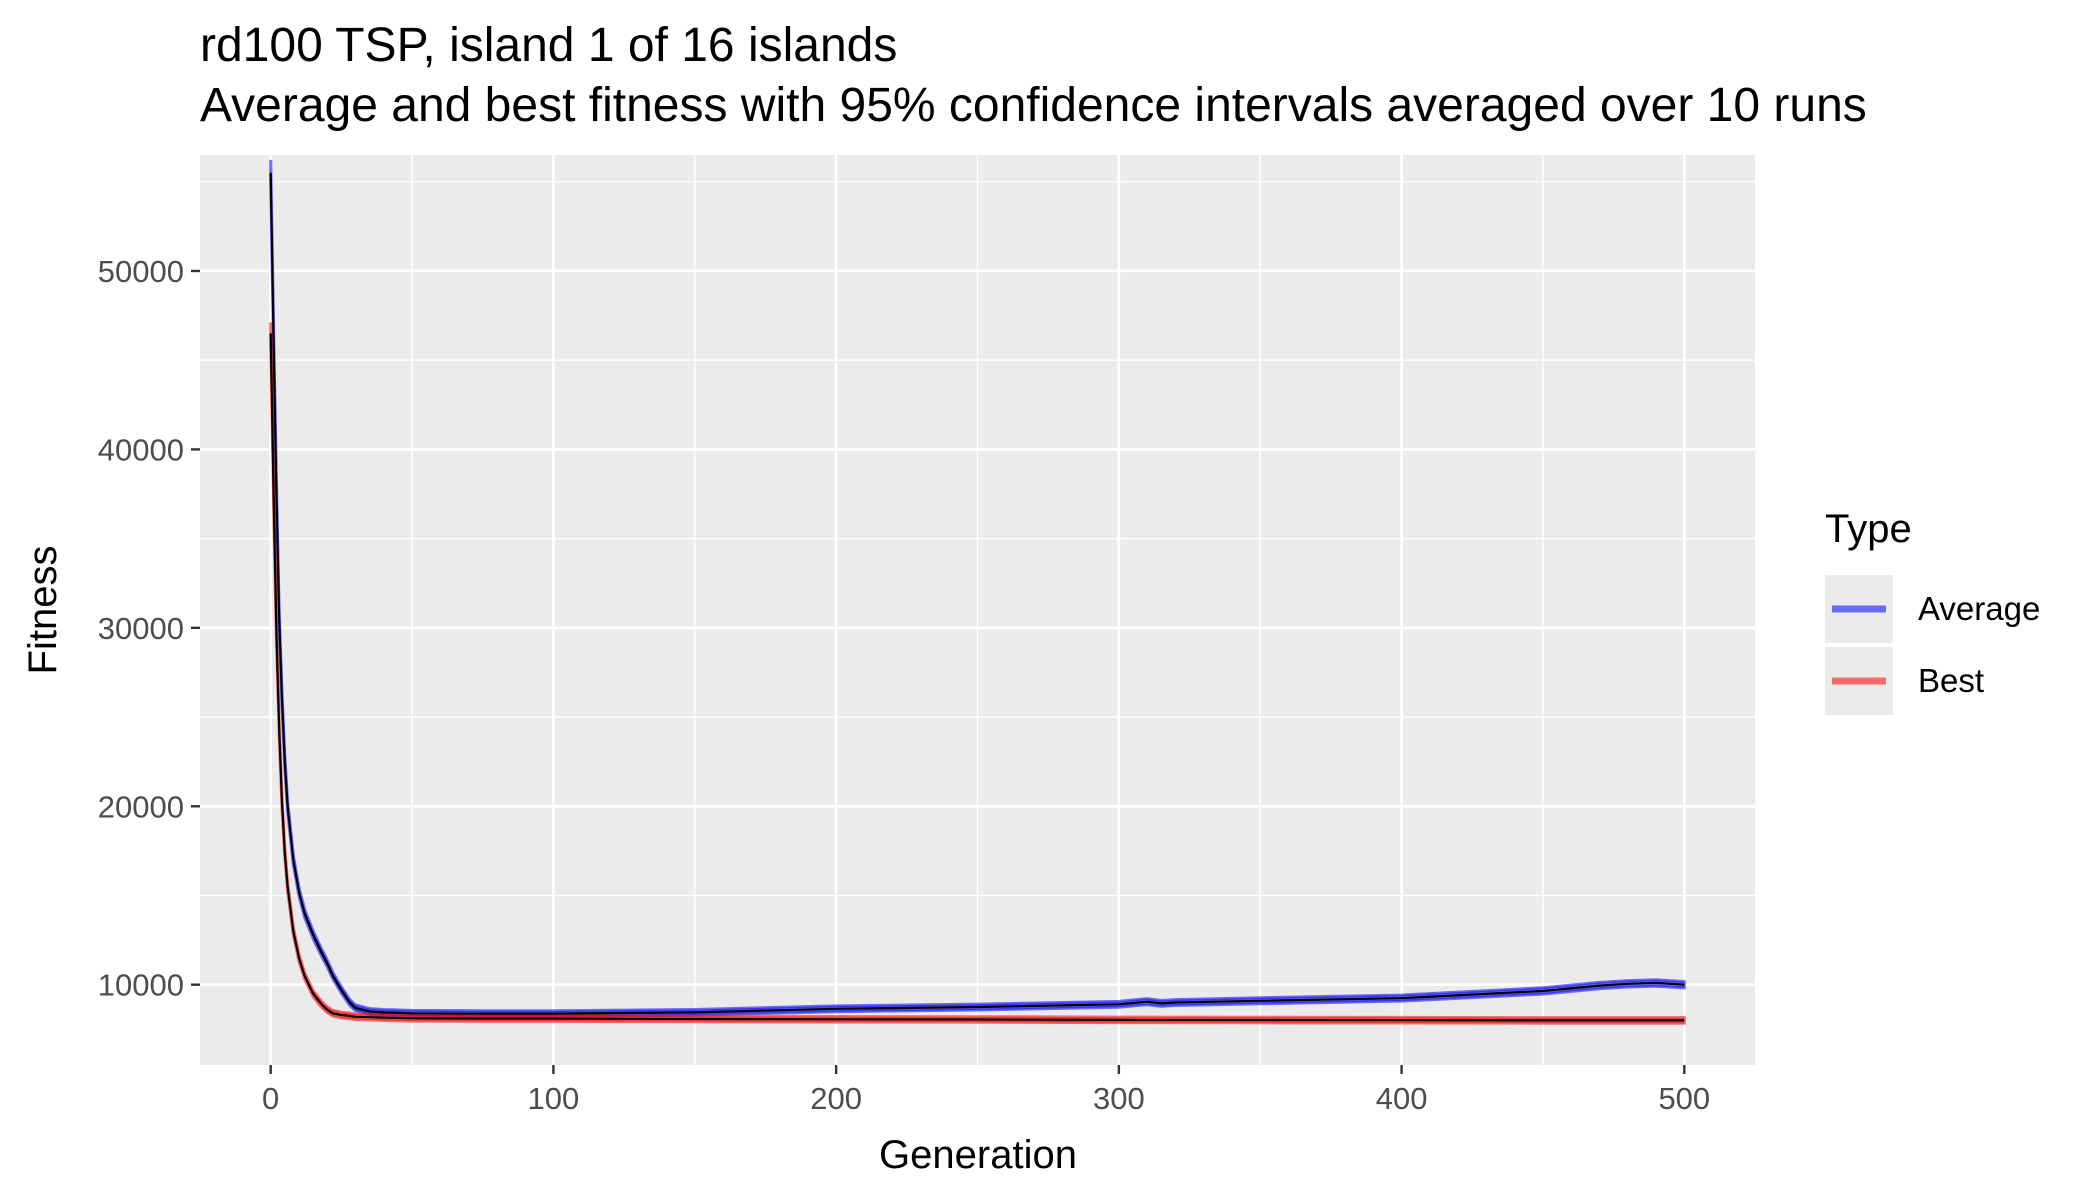  What do you see at coordinates (43, 610) in the screenshot?
I see `y-axis-label: Fitness` at bounding box center [43, 610].